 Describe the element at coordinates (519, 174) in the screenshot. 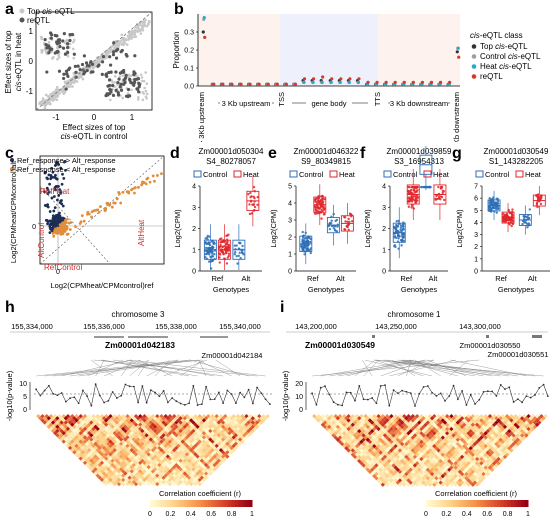

I see `panel-g-legend-heat-marker` at that location.